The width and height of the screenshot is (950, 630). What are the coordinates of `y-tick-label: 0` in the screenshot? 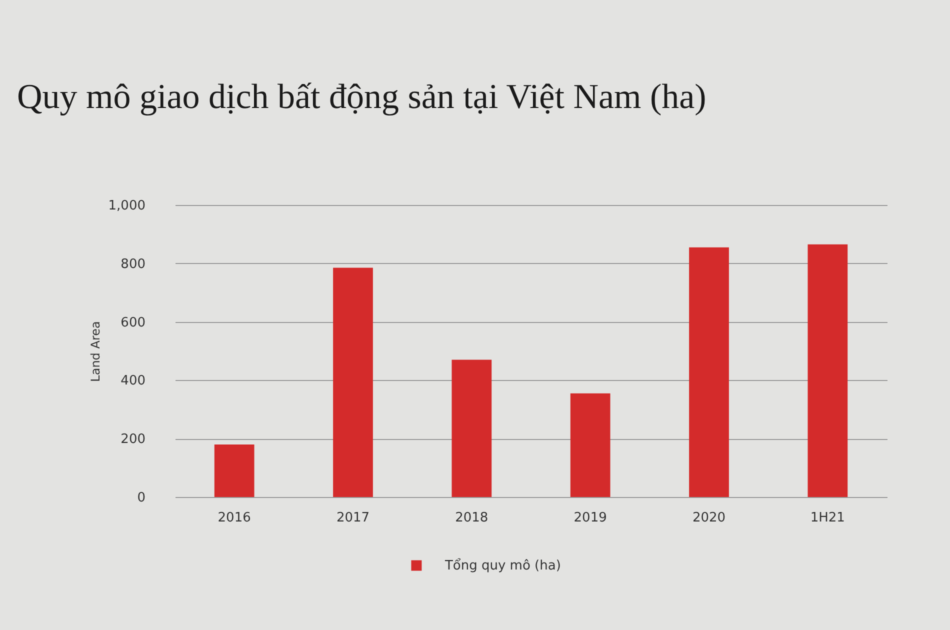 It's located at (141, 498).